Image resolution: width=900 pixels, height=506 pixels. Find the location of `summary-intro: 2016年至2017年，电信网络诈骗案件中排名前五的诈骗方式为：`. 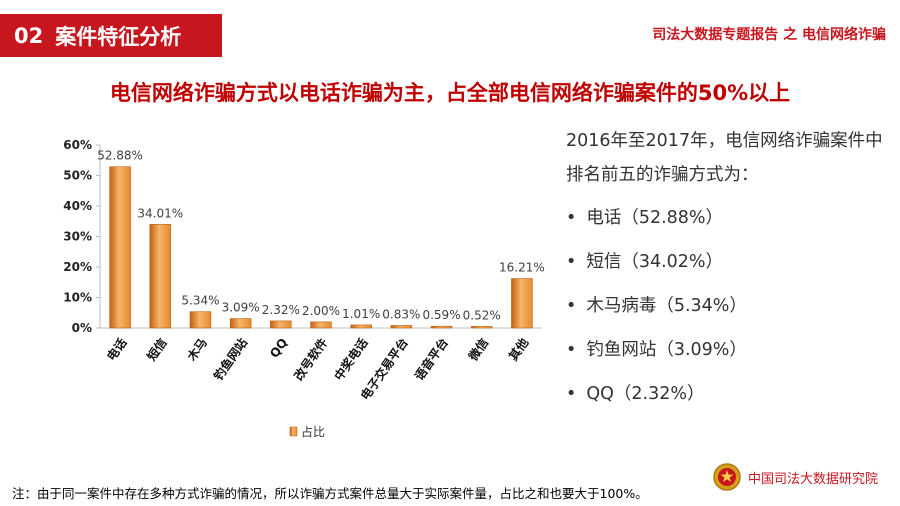

summary-intro: 2016年至2017年，电信网络诈骗案件中排名前五的诈骗方式为： is located at coordinates (724, 158).